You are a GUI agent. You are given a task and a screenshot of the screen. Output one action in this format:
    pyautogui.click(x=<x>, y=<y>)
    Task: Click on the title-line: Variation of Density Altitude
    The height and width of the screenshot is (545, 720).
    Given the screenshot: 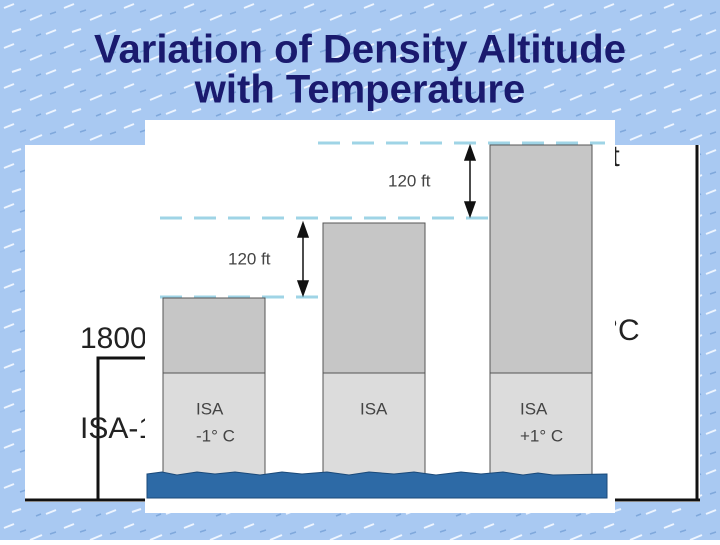 What is the action you would take?
    pyautogui.click(x=360, y=50)
    